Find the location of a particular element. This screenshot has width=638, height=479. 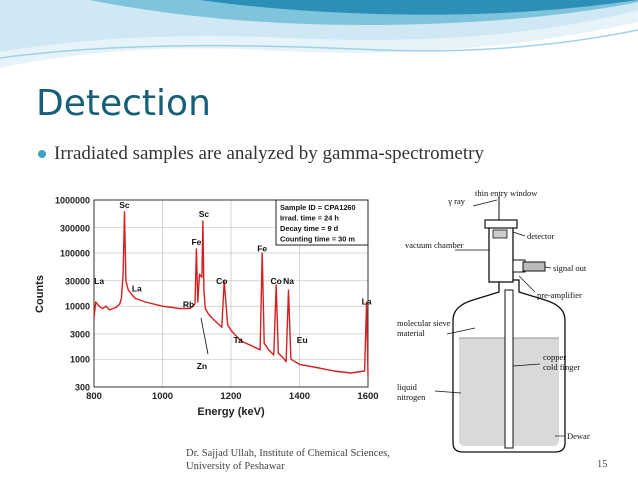

y-tick-label: 300 is located at coordinates (82, 388).